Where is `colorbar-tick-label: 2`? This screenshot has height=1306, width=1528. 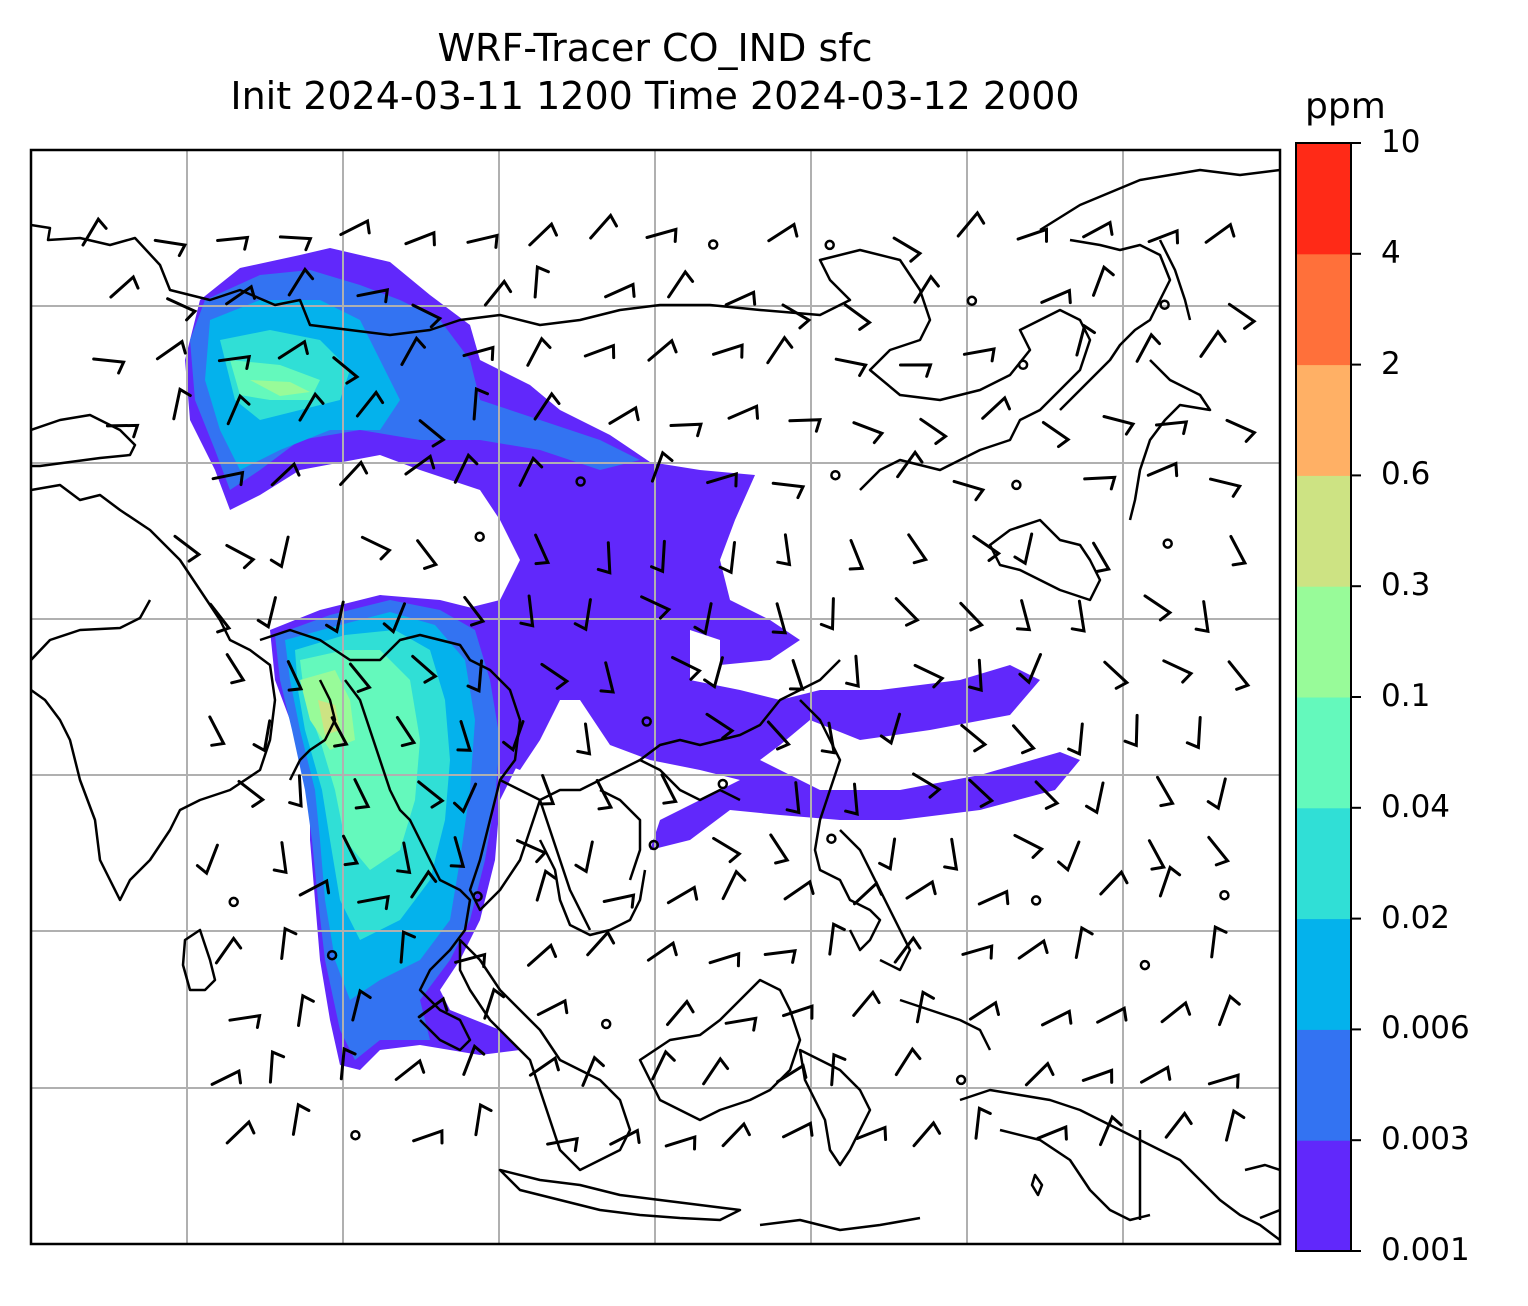
colorbar-tick-label: 2 is located at coordinates (1391, 363).